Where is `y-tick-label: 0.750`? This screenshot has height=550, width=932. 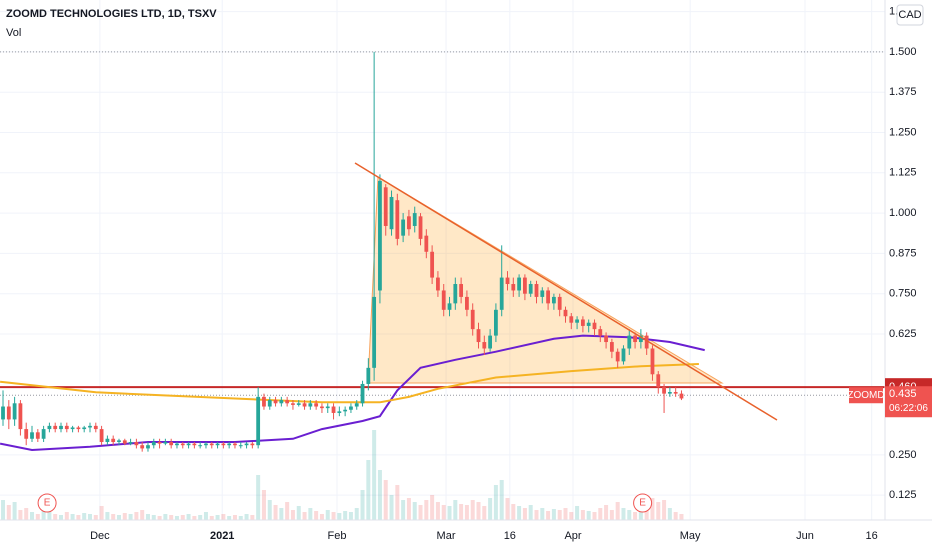
y-tick-label: 0.750 is located at coordinates (903, 294).